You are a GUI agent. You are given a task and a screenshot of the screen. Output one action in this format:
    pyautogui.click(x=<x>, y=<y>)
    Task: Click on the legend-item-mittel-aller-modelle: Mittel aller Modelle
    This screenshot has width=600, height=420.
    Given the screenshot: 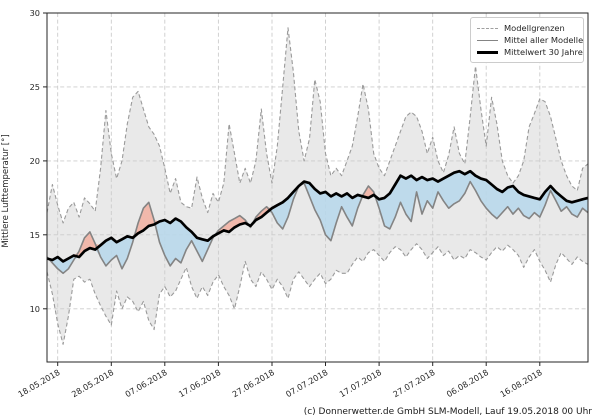 What is the action you would take?
    pyautogui.click(x=530, y=40)
    